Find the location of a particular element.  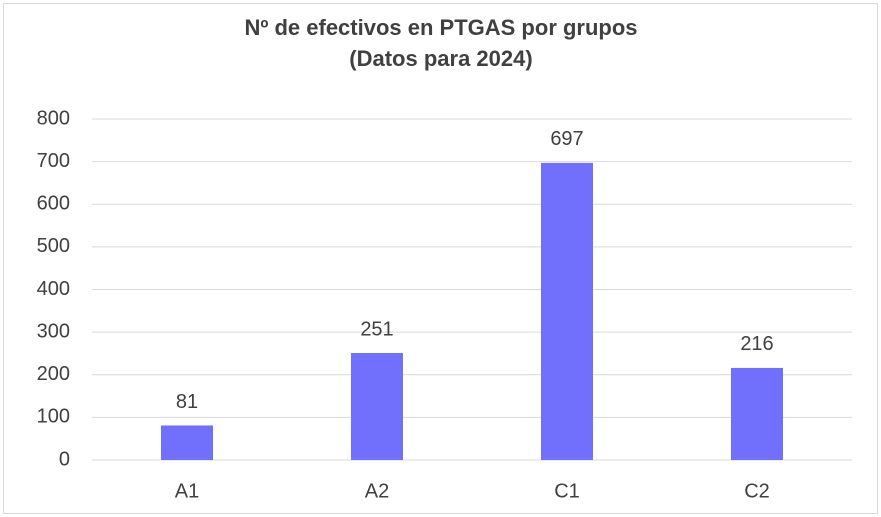

data-label: 216 is located at coordinates (756, 344).